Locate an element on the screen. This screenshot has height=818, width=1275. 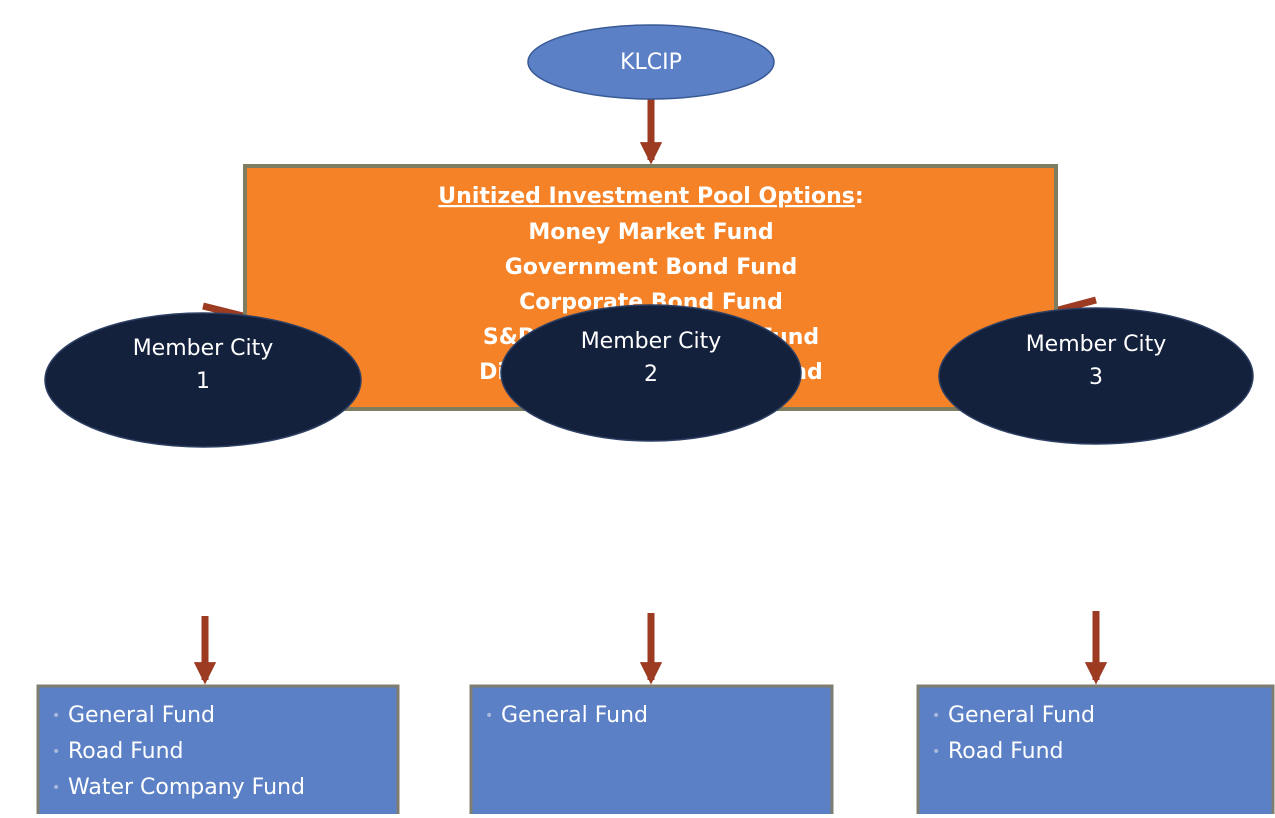
member-number: 1 is located at coordinates (203, 381).